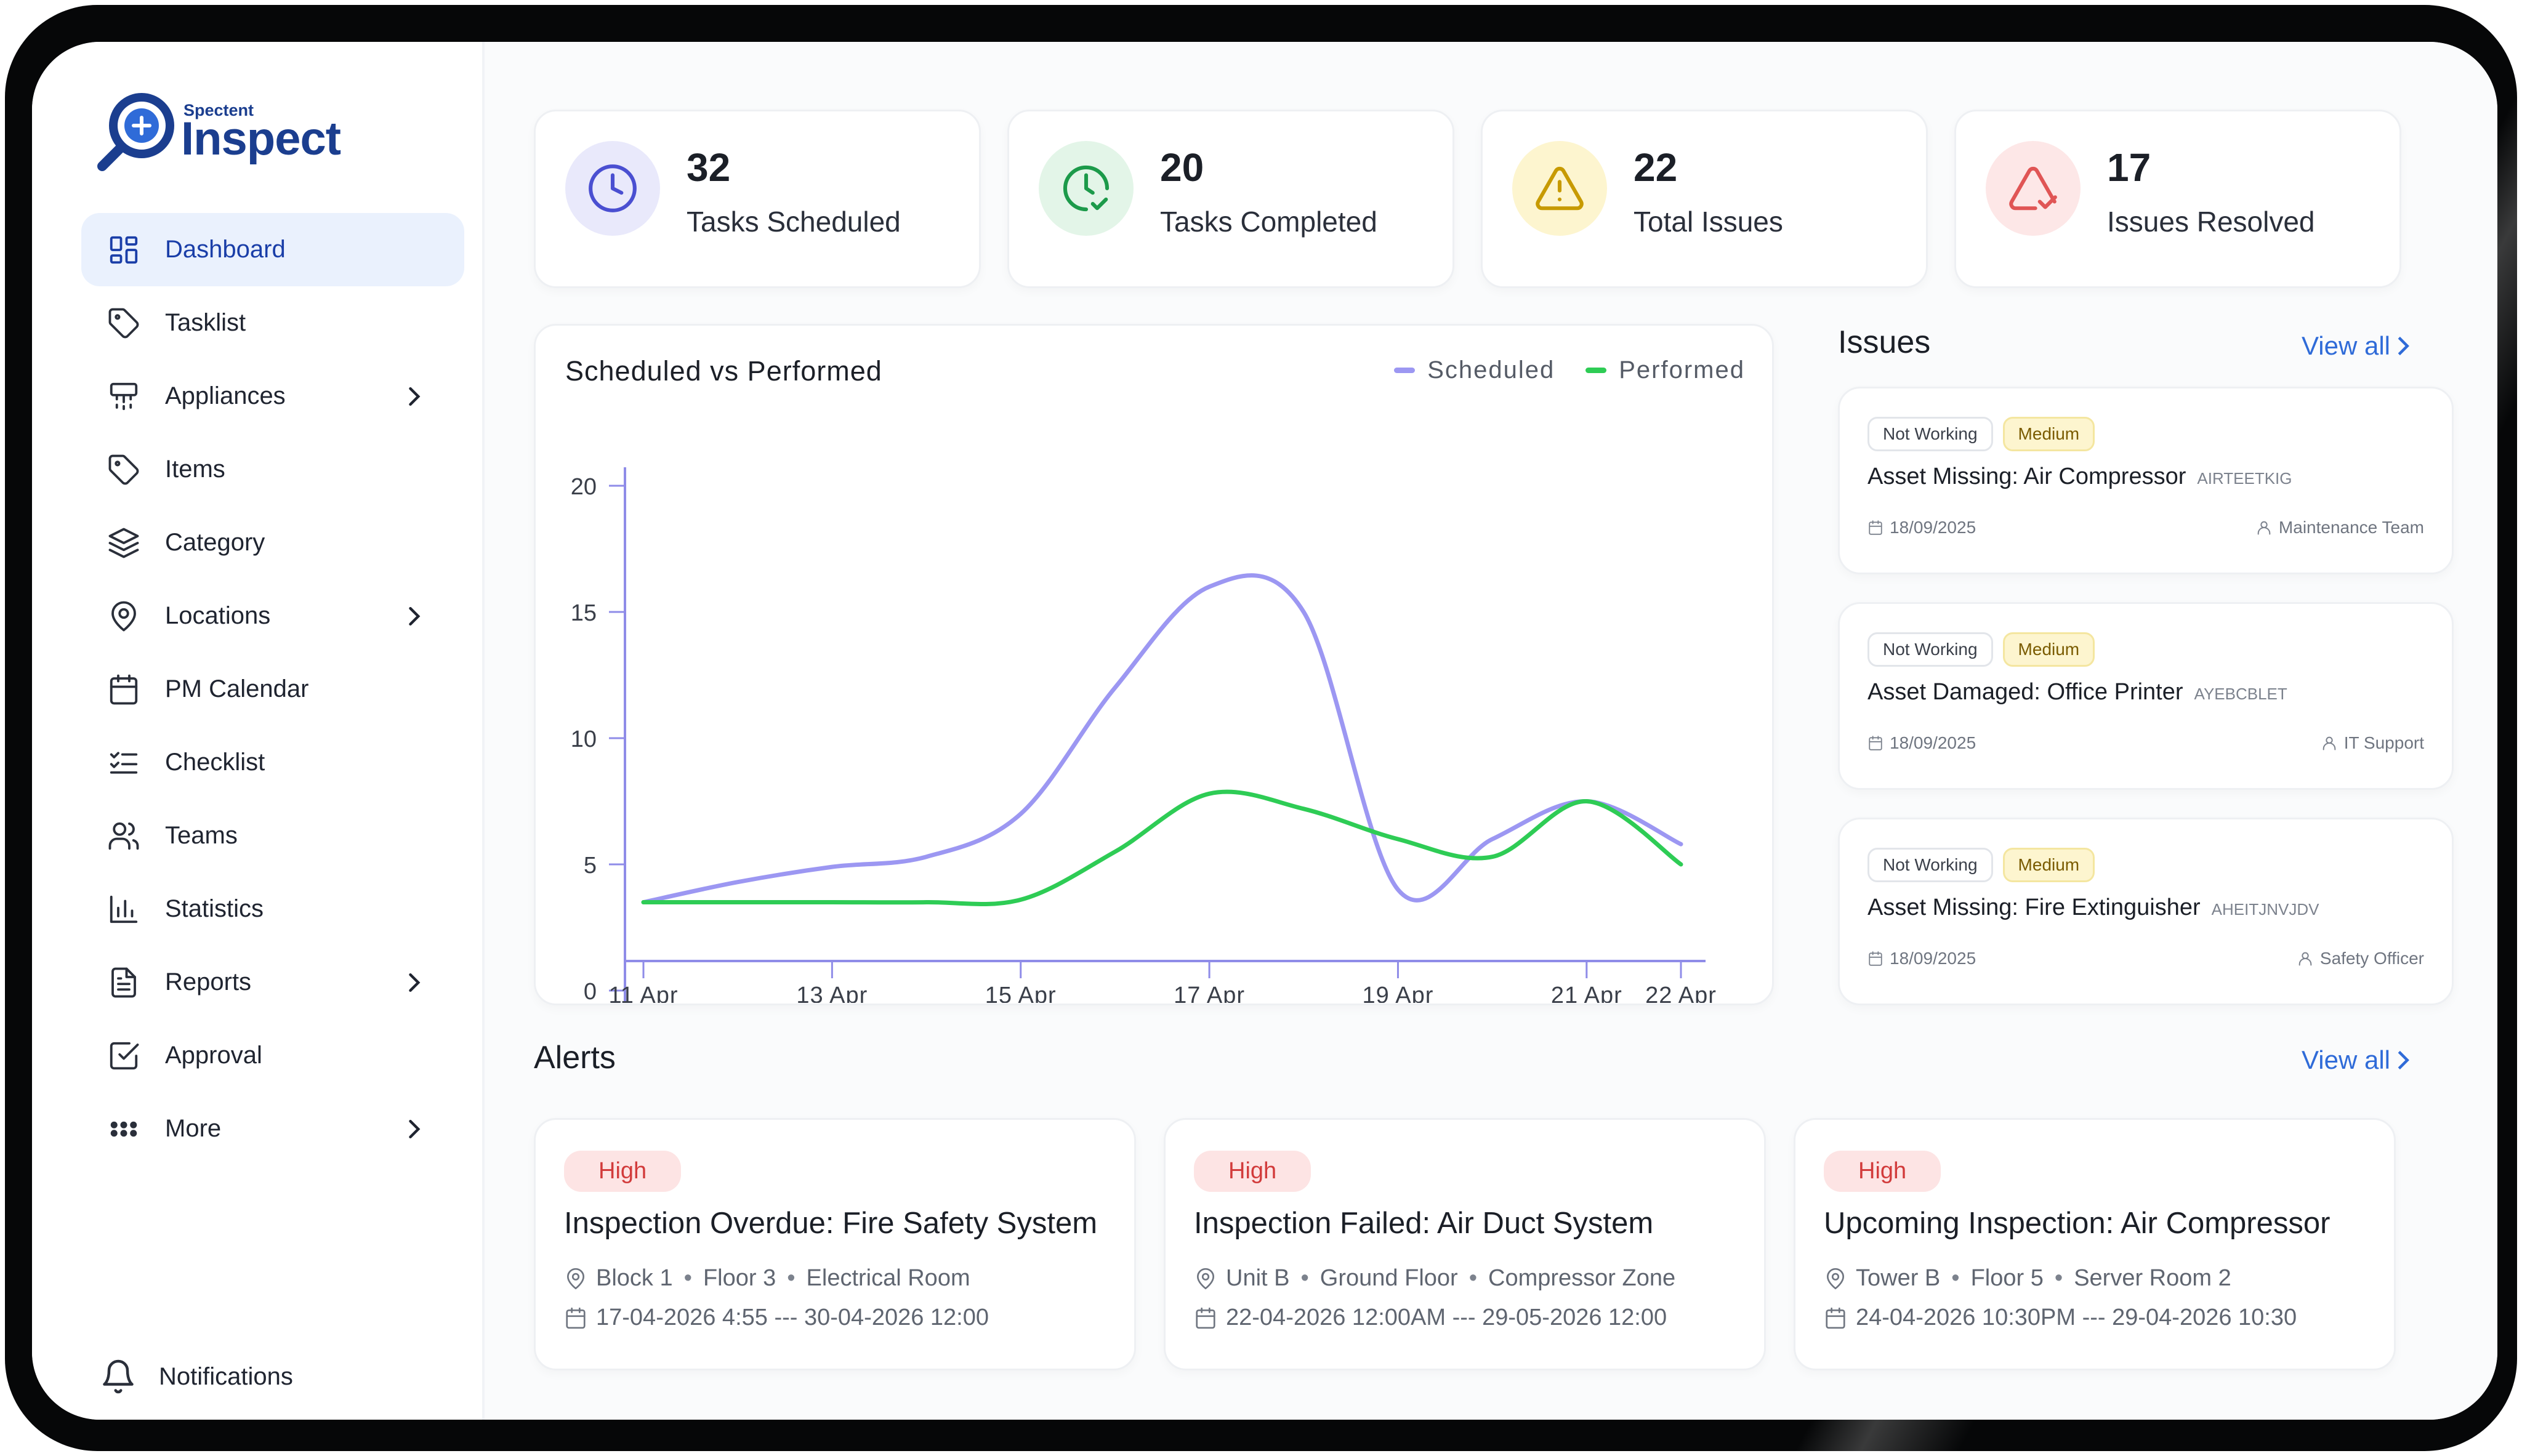 The height and width of the screenshot is (1456, 2522). I want to click on warning-icon, so click(1560, 188).